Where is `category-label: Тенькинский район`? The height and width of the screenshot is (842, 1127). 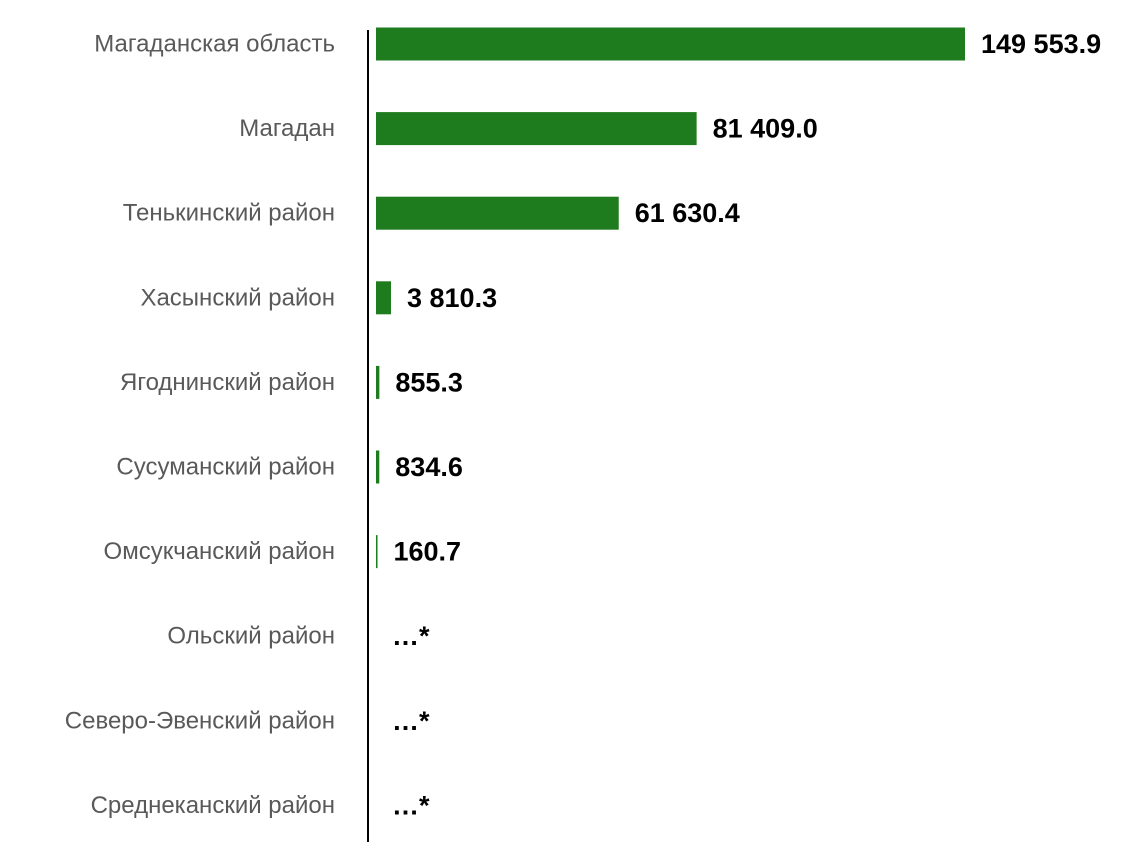
category-label: Тенькинский район is located at coordinates (229, 213).